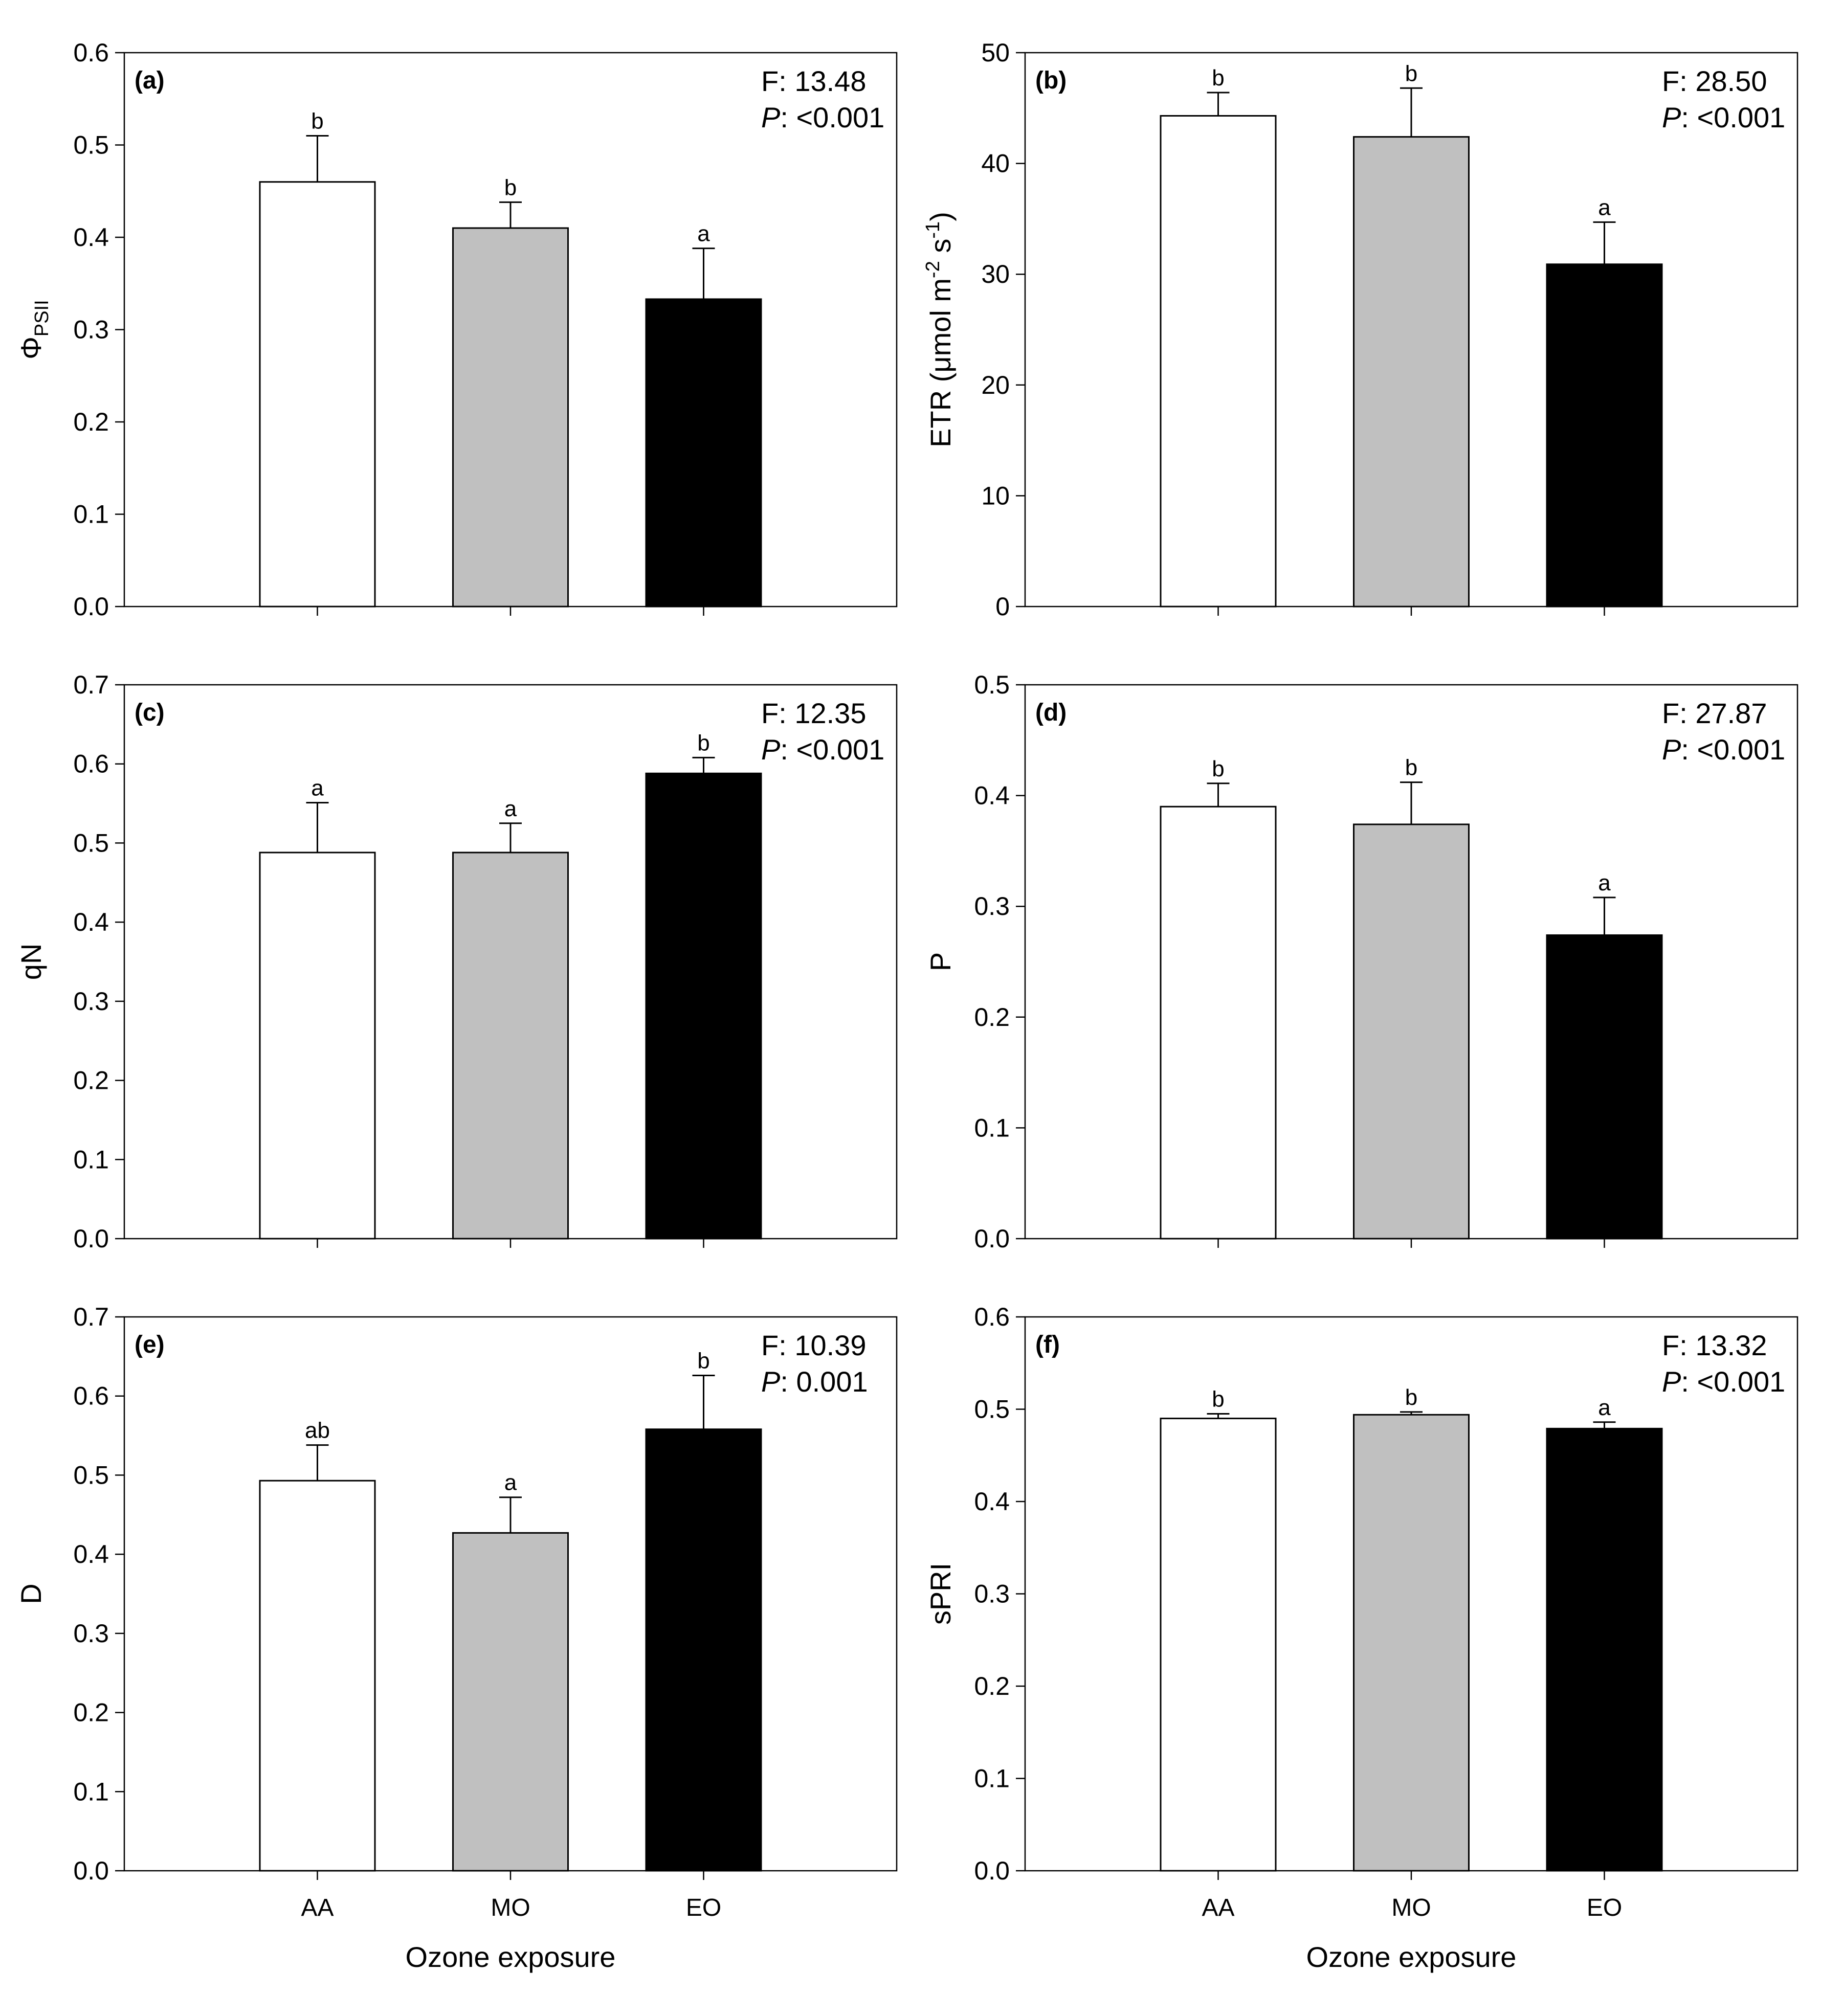  Describe the element at coordinates (1715, 1345) in the screenshot. I see `stat-f: F: 13.32` at that location.